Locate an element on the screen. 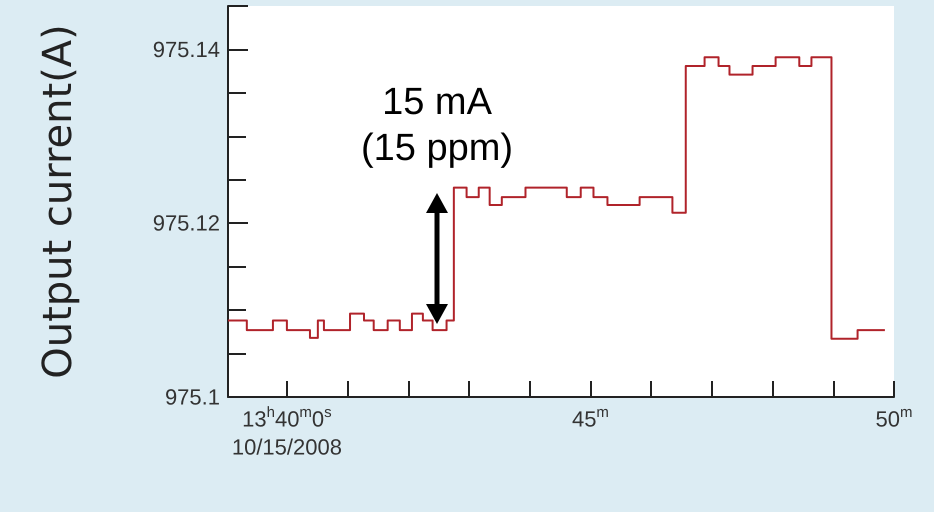  annotation: 15 mA (15 ppm) is located at coordinates (437, 125).